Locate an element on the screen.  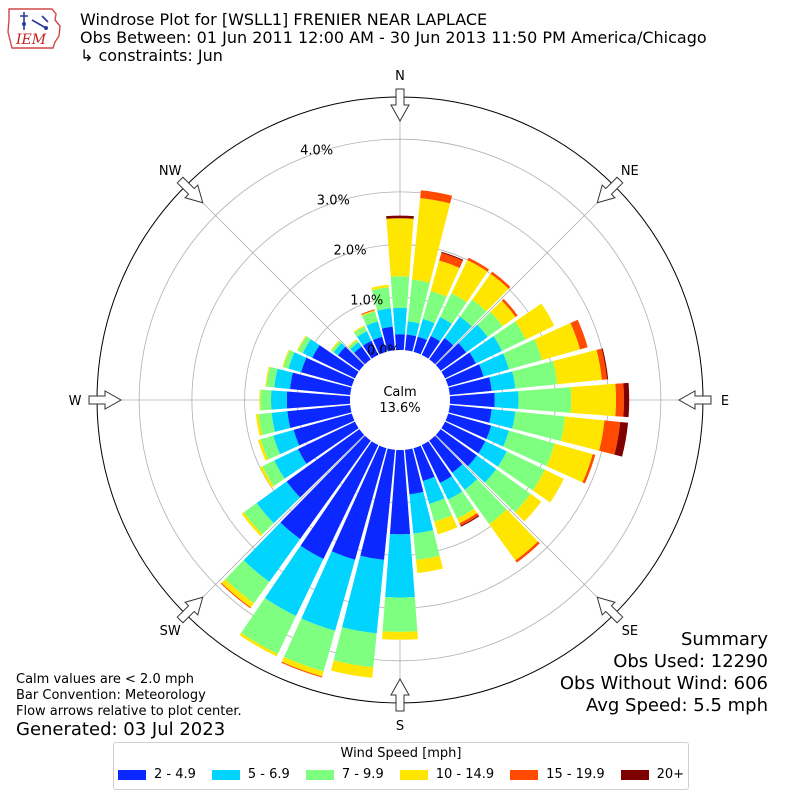
chart-subtitle-constraints: ↳ constraints: Jun is located at coordinates (151, 55).